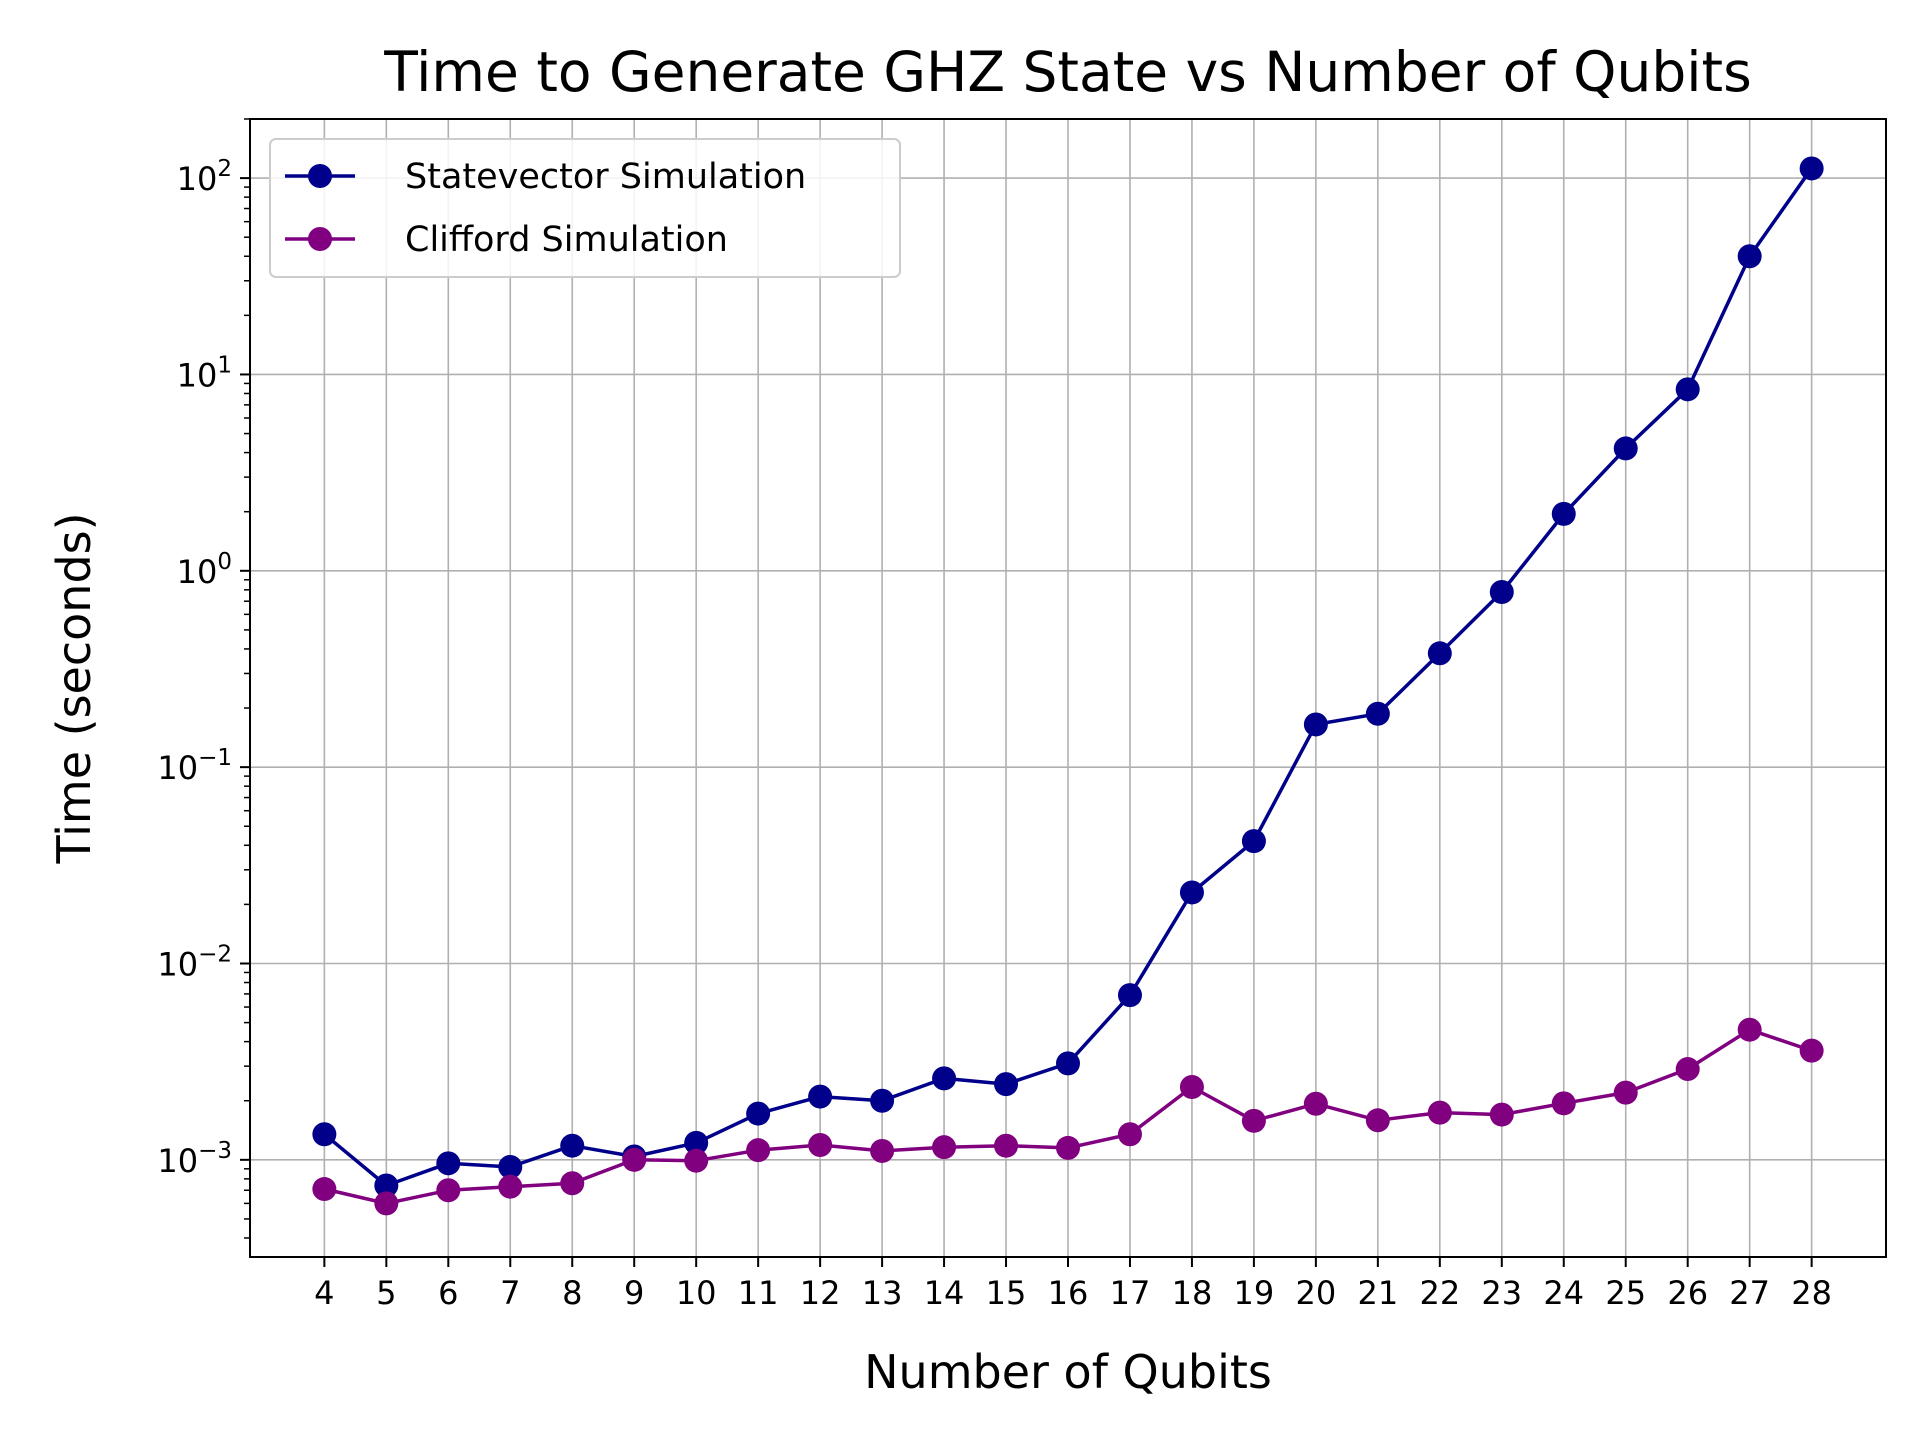 This screenshot has width=1920, height=1440. I want to click on x-tick-label: 9, so click(634, 1293).